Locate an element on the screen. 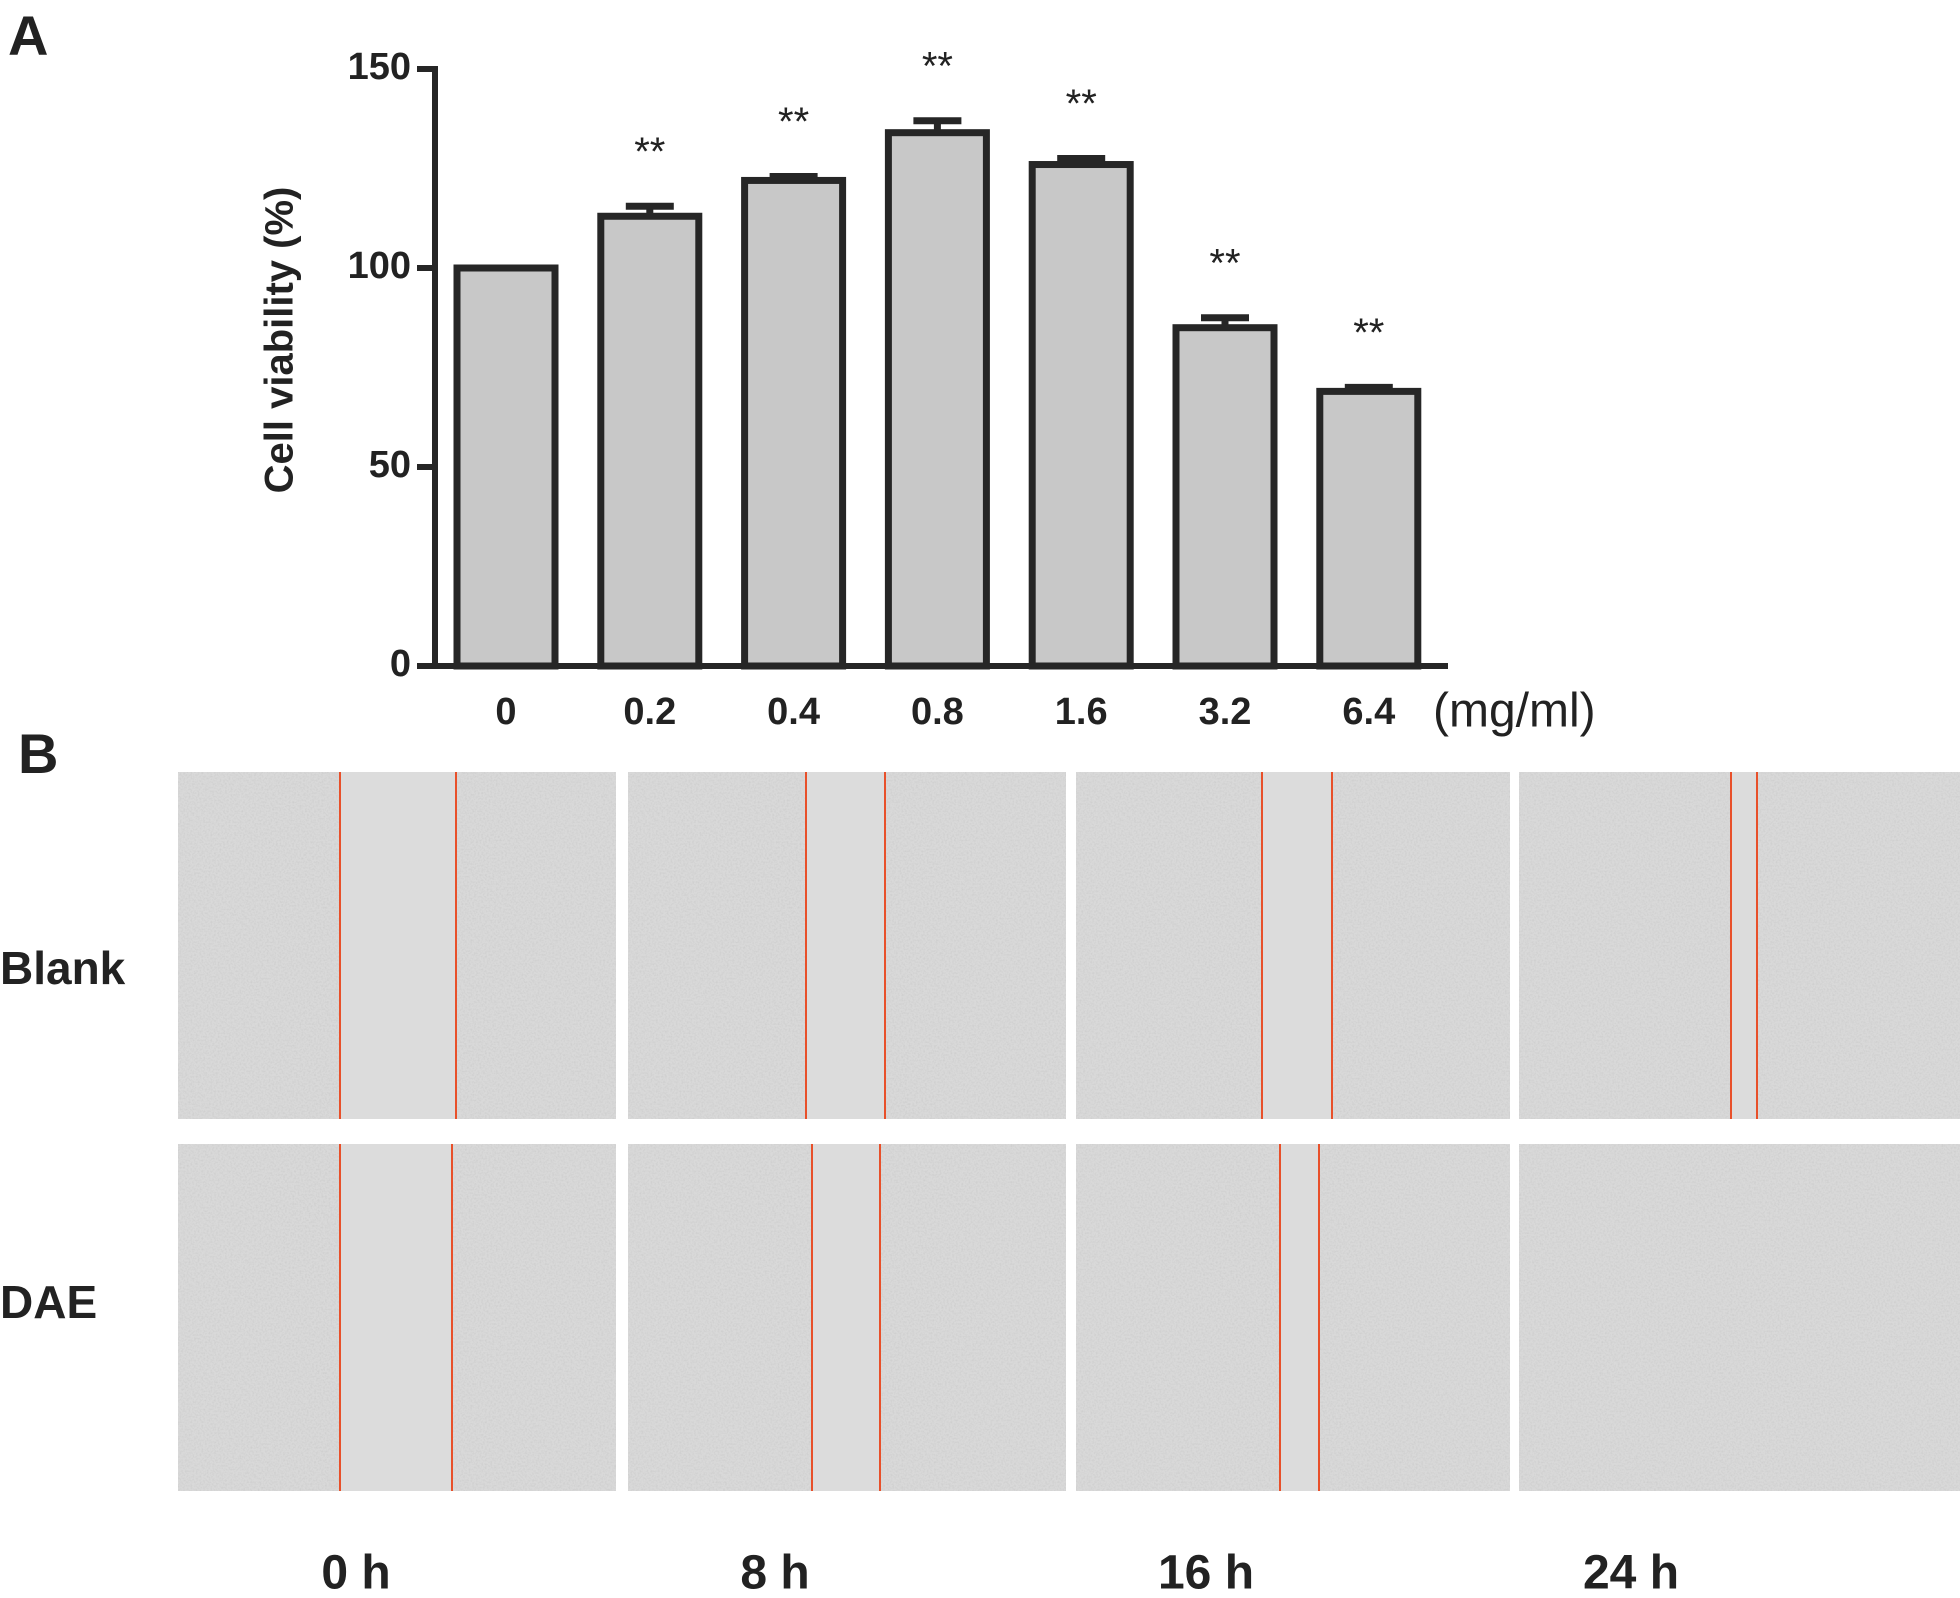  x-tick-label: 0 is located at coordinates (505, 712).